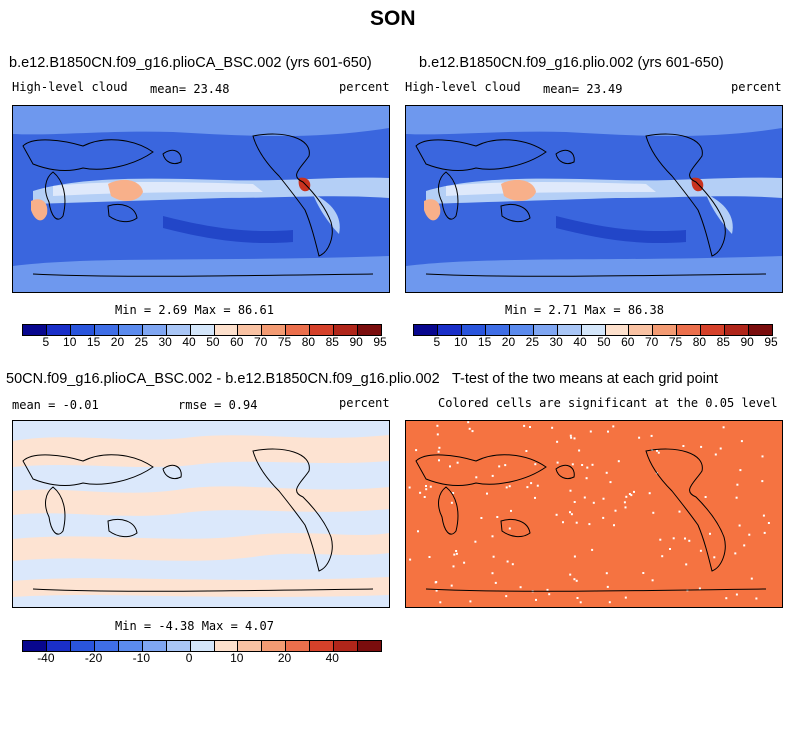 The width and height of the screenshot is (794, 733). Describe the element at coordinates (93, 342) in the screenshot. I see `colorbar-tick-label: 15` at that location.